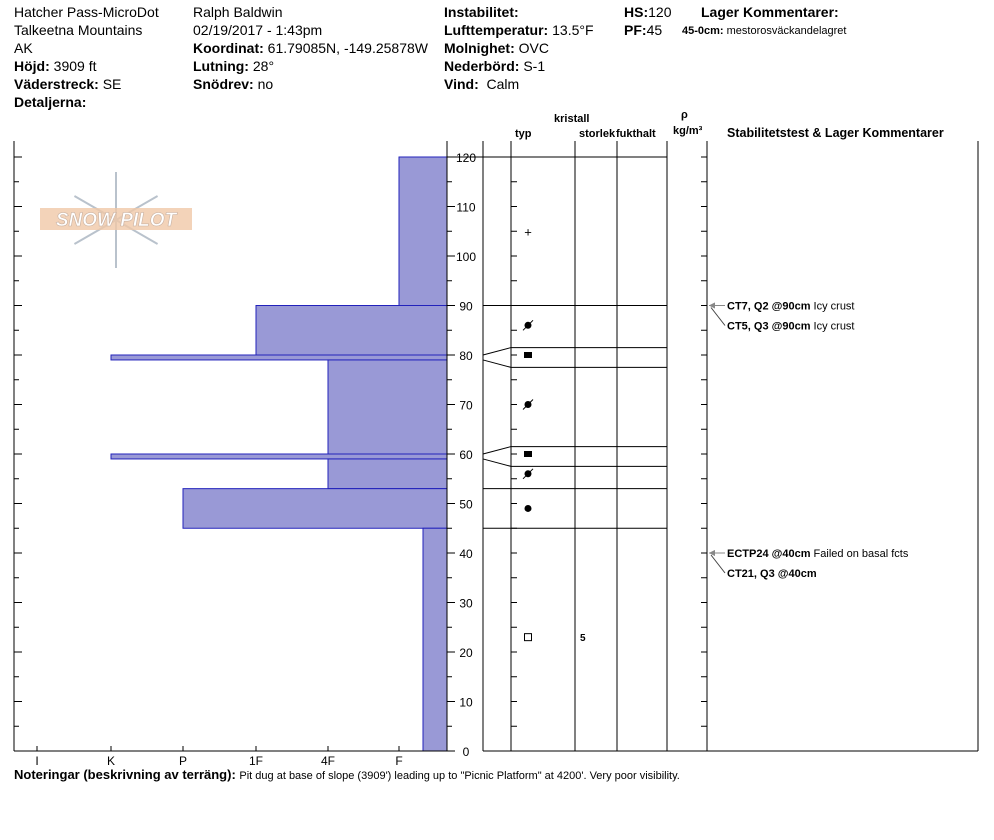 This screenshot has height=840, width=994. I want to click on datetime: 02/19/2017 - 1:43pm, so click(258, 30).